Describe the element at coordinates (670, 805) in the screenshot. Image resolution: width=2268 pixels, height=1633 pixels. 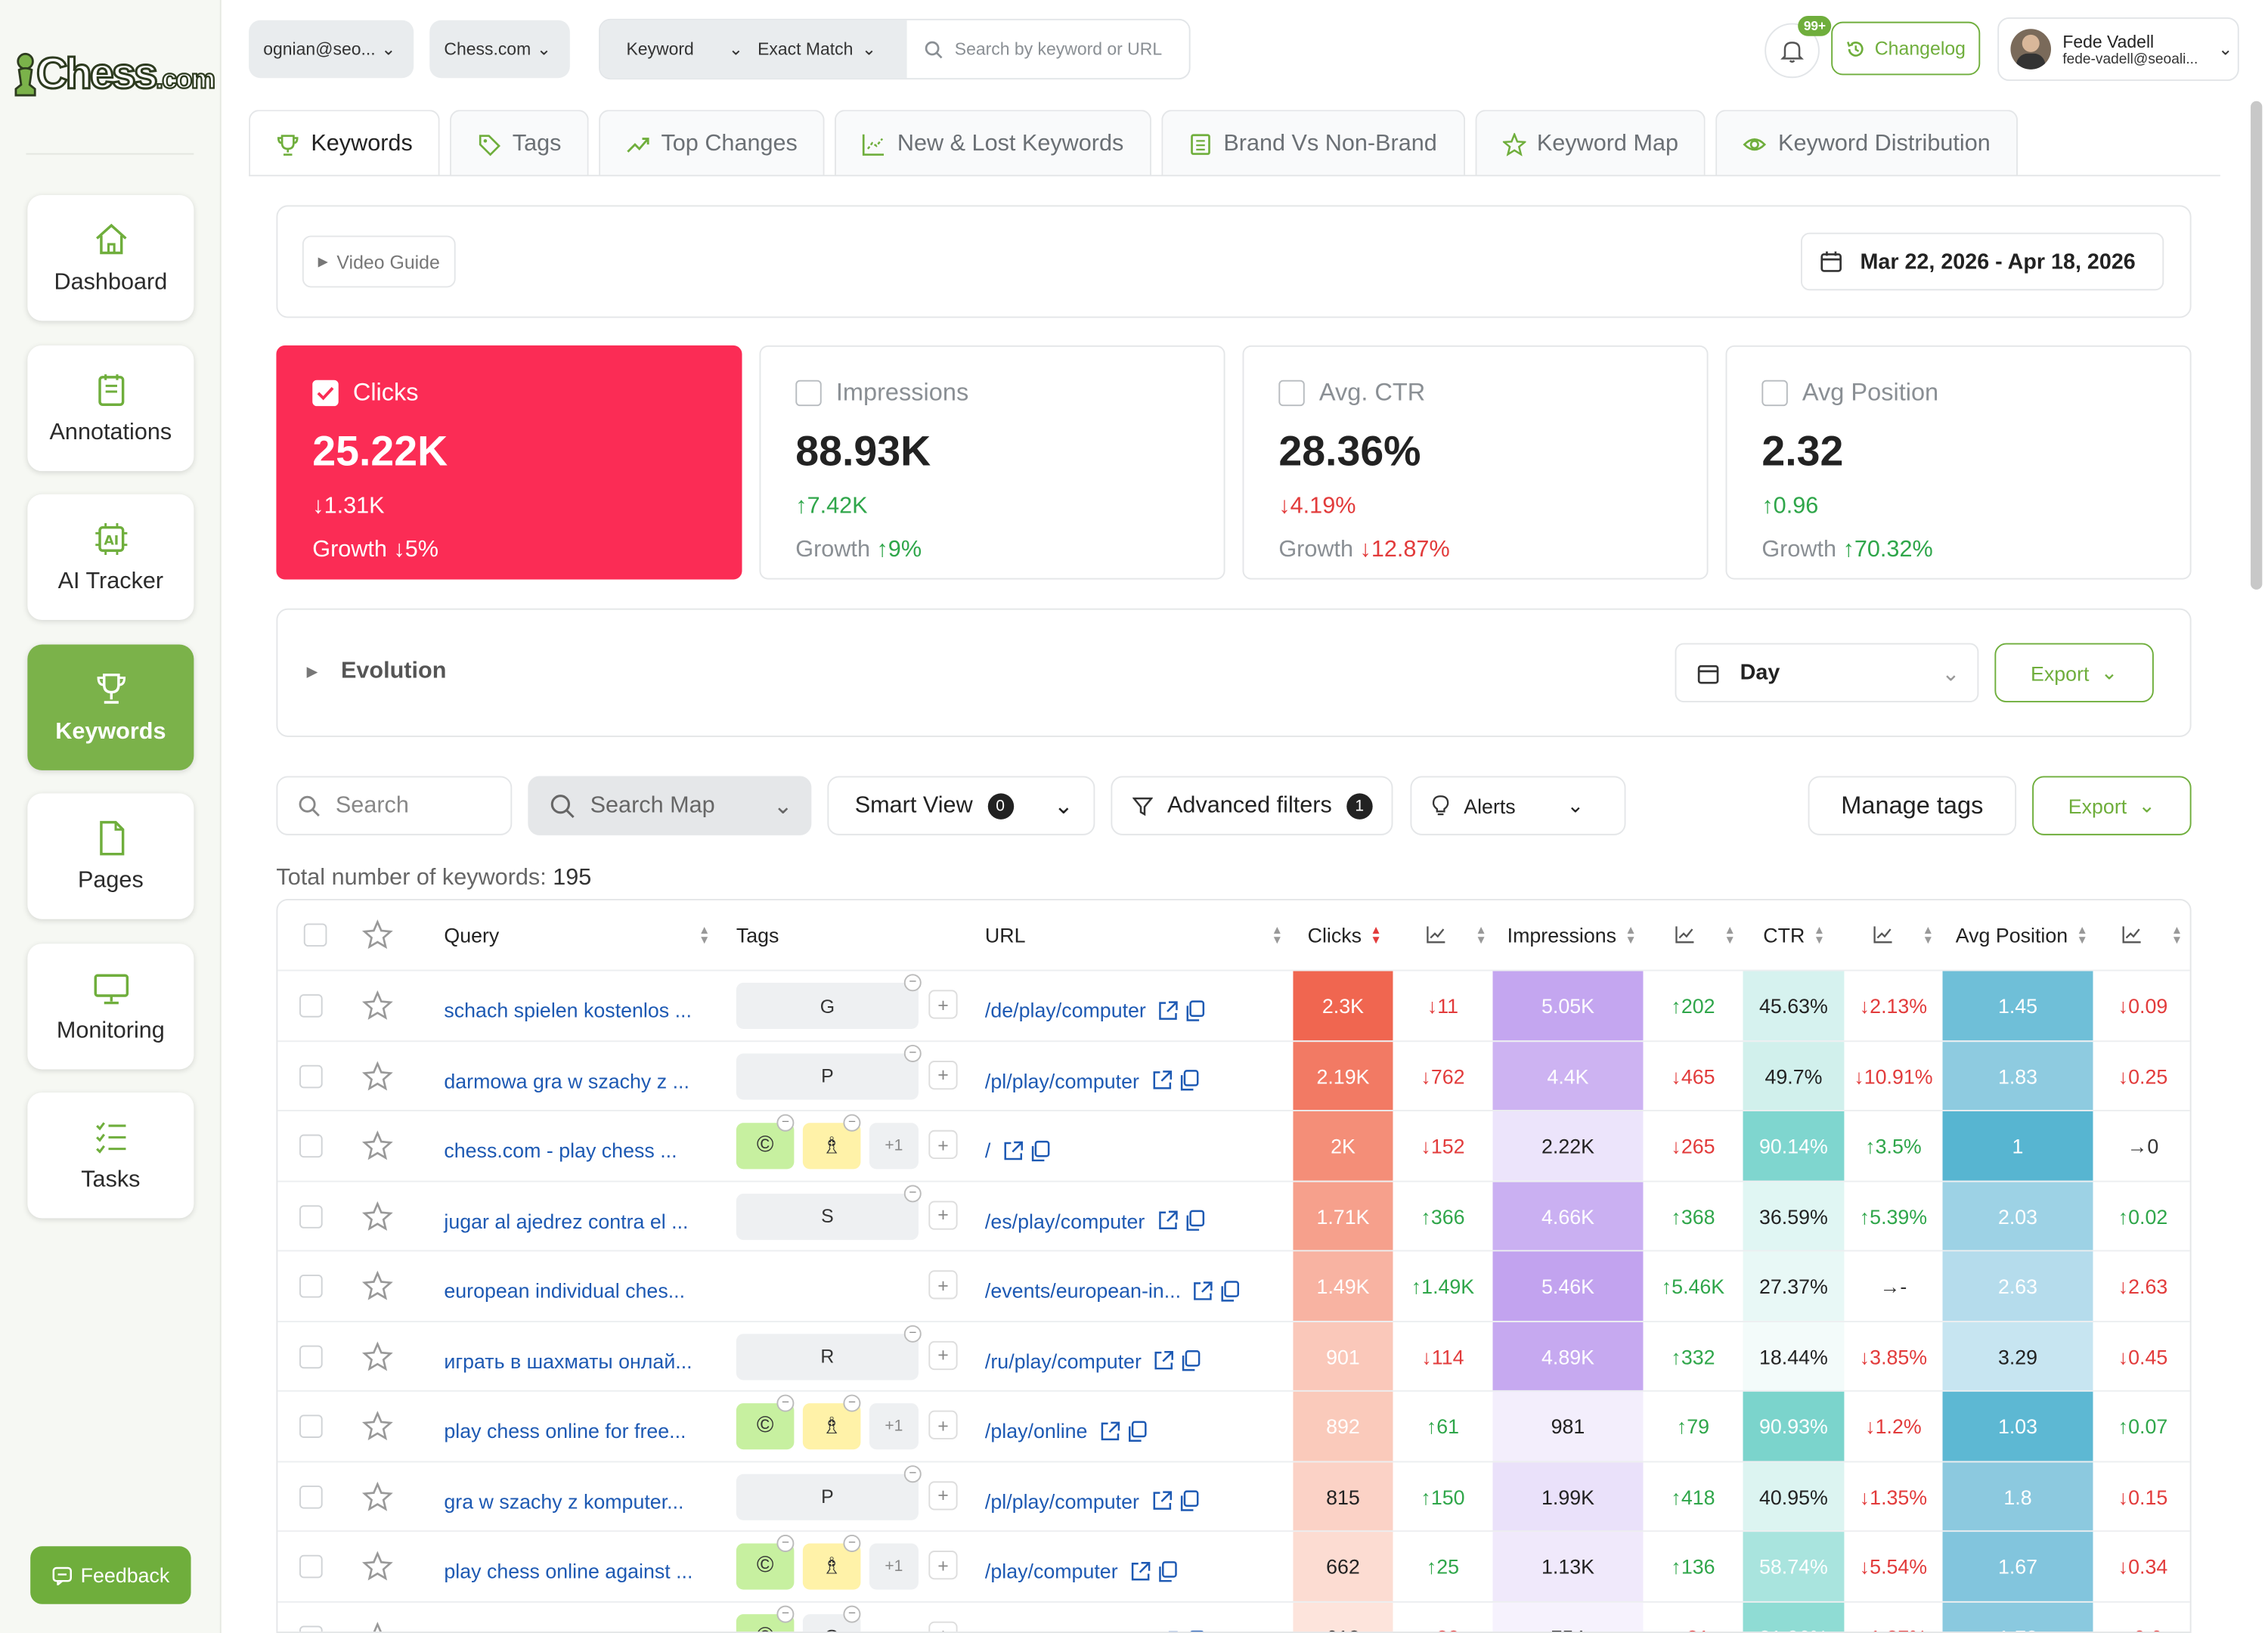
I see `search-map-select: Search Map ⌄` at that location.